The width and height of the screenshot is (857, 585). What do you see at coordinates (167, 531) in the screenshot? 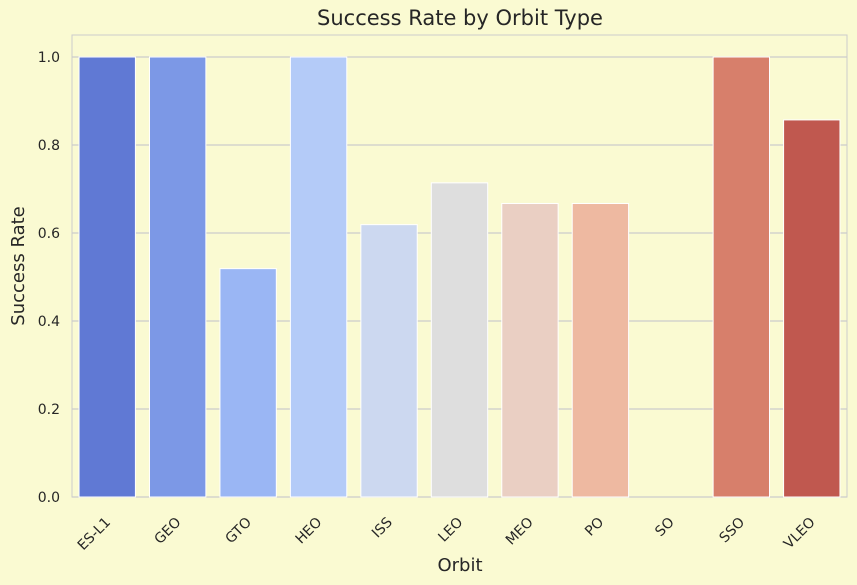
I see `x-tick-label: GEO` at bounding box center [167, 531].